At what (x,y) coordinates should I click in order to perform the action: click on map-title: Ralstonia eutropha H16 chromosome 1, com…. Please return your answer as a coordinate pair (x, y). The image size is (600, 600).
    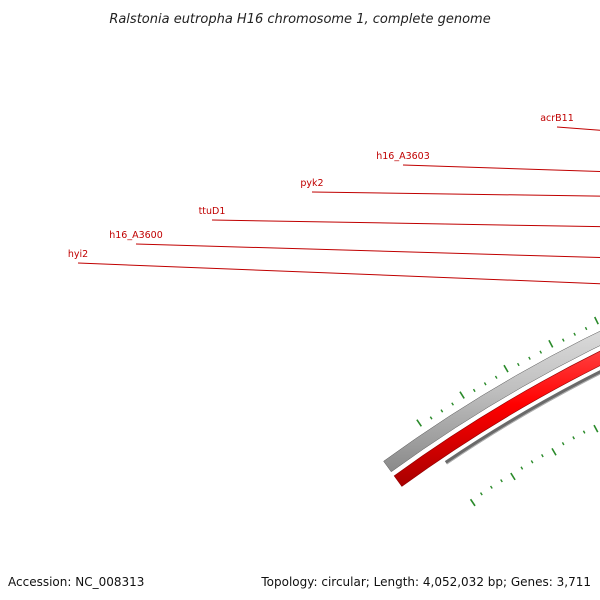
    Looking at the image, I should click on (299, 19).